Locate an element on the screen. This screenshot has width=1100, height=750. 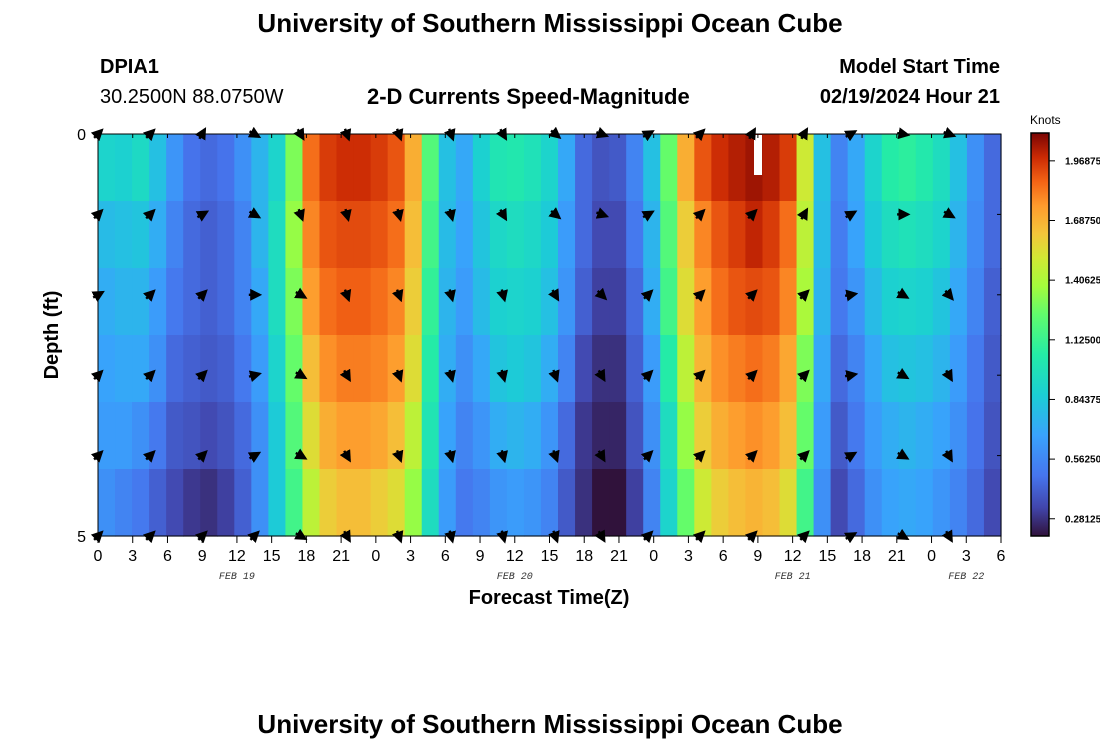
x-tick-label: 0 is located at coordinates (931, 556).